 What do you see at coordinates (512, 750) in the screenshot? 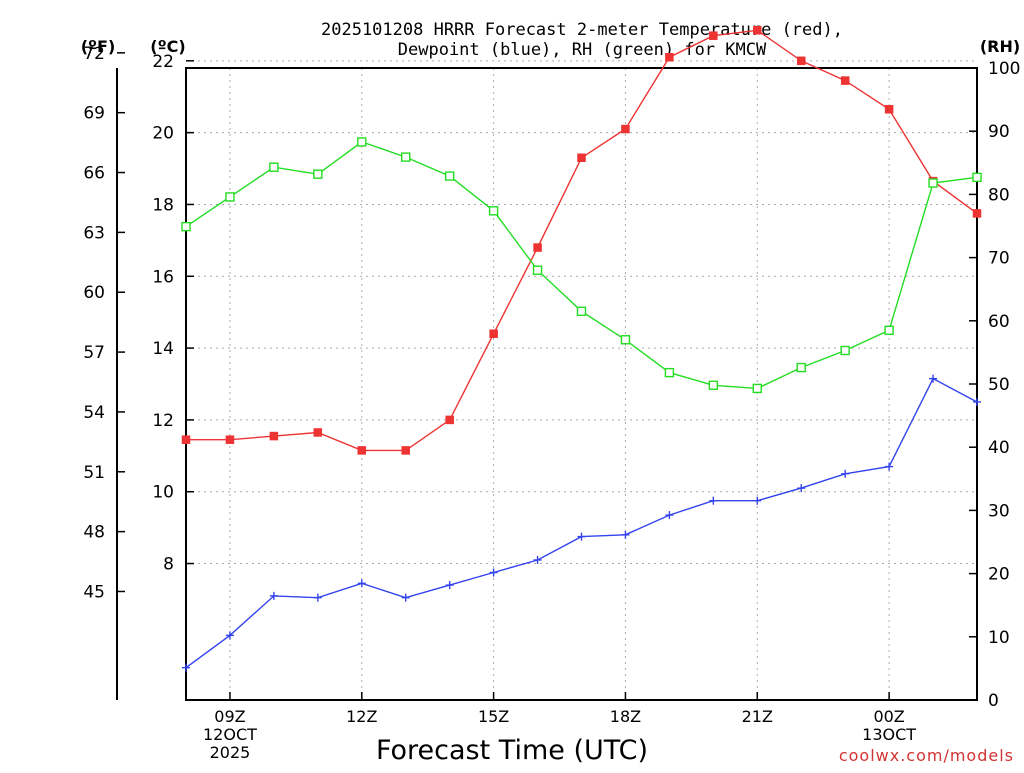
I see `x-axis-label: Forecast Time (UTC)` at bounding box center [512, 750].